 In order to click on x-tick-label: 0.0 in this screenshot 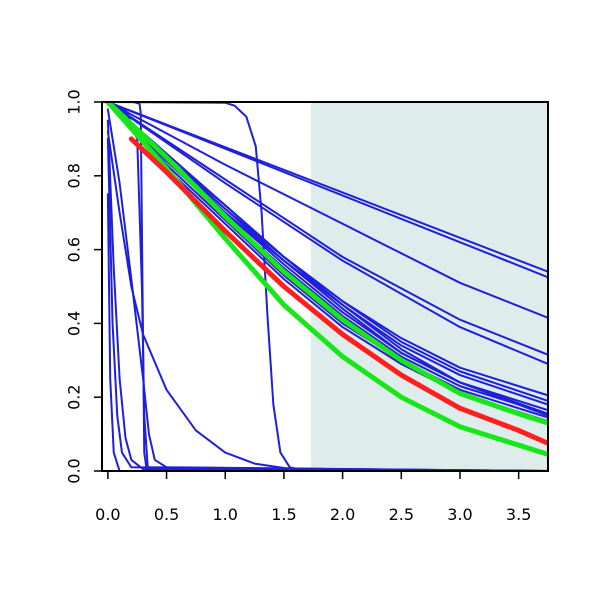, I will do `click(107, 514)`.